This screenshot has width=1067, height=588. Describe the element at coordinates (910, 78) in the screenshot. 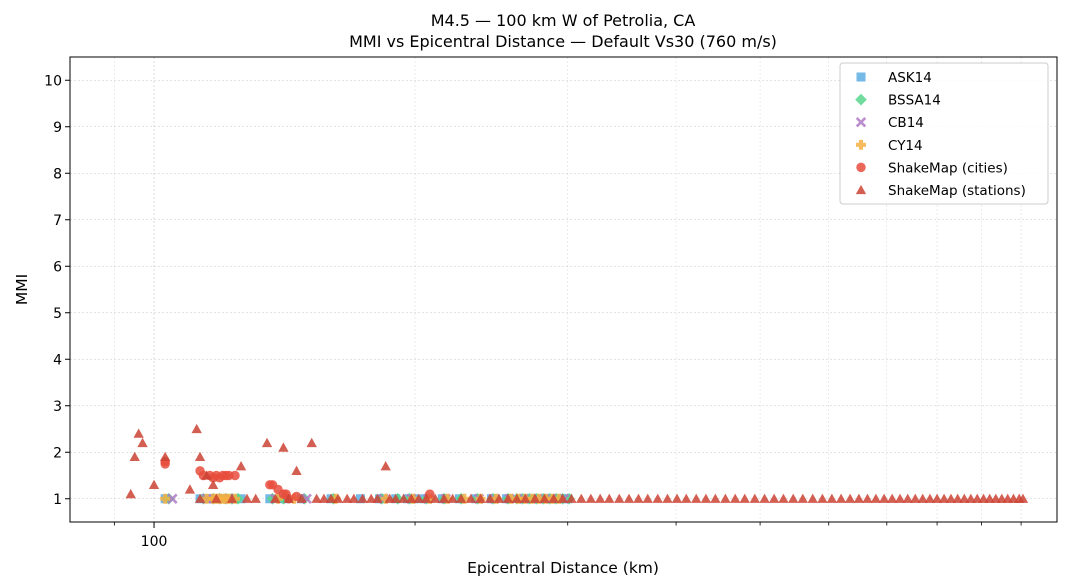

I see `legend-label-ask14: ASK14` at that location.